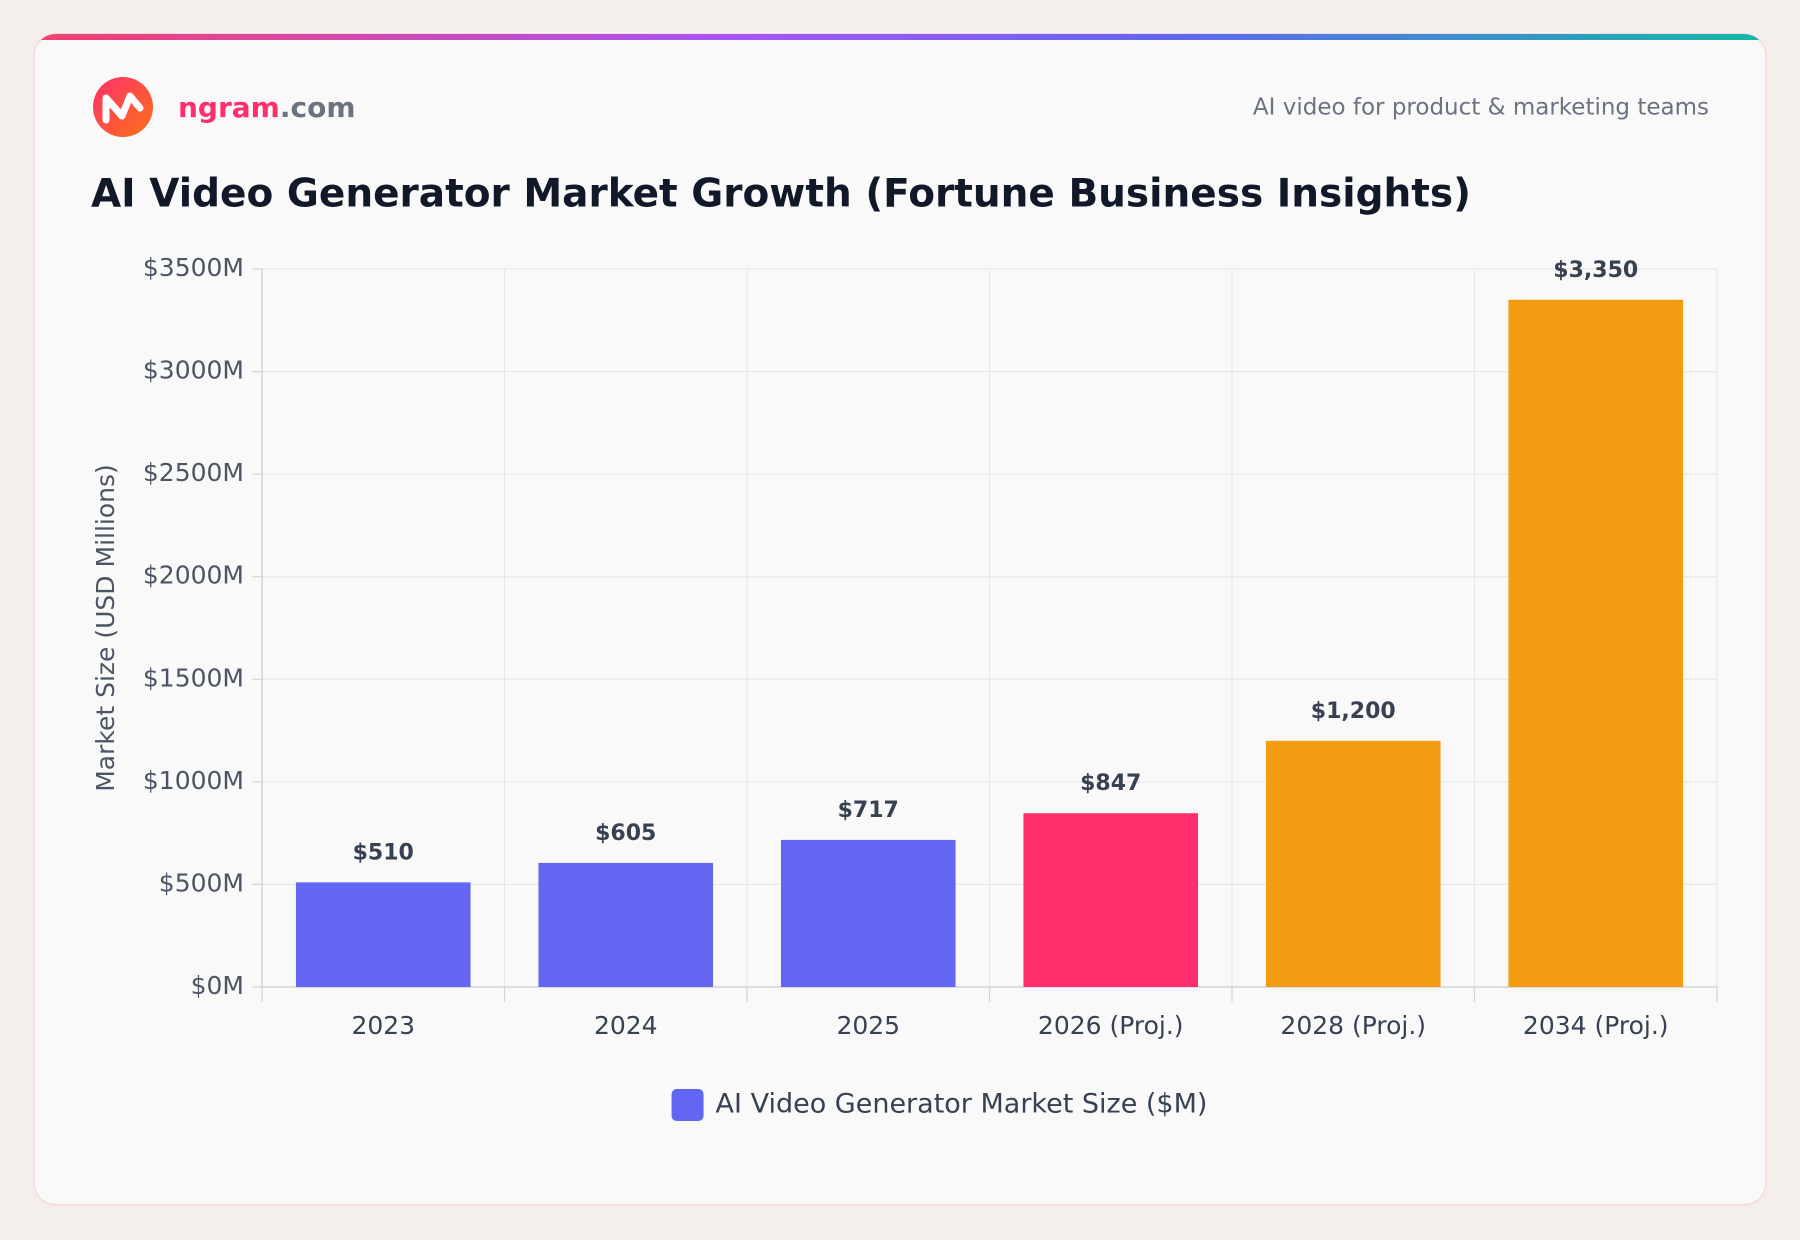 This screenshot has height=1240, width=1800. What do you see at coordinates (217, 985) in the screenshot?
I see `y-tick-label: $0M` at bounding box center [217, 985].